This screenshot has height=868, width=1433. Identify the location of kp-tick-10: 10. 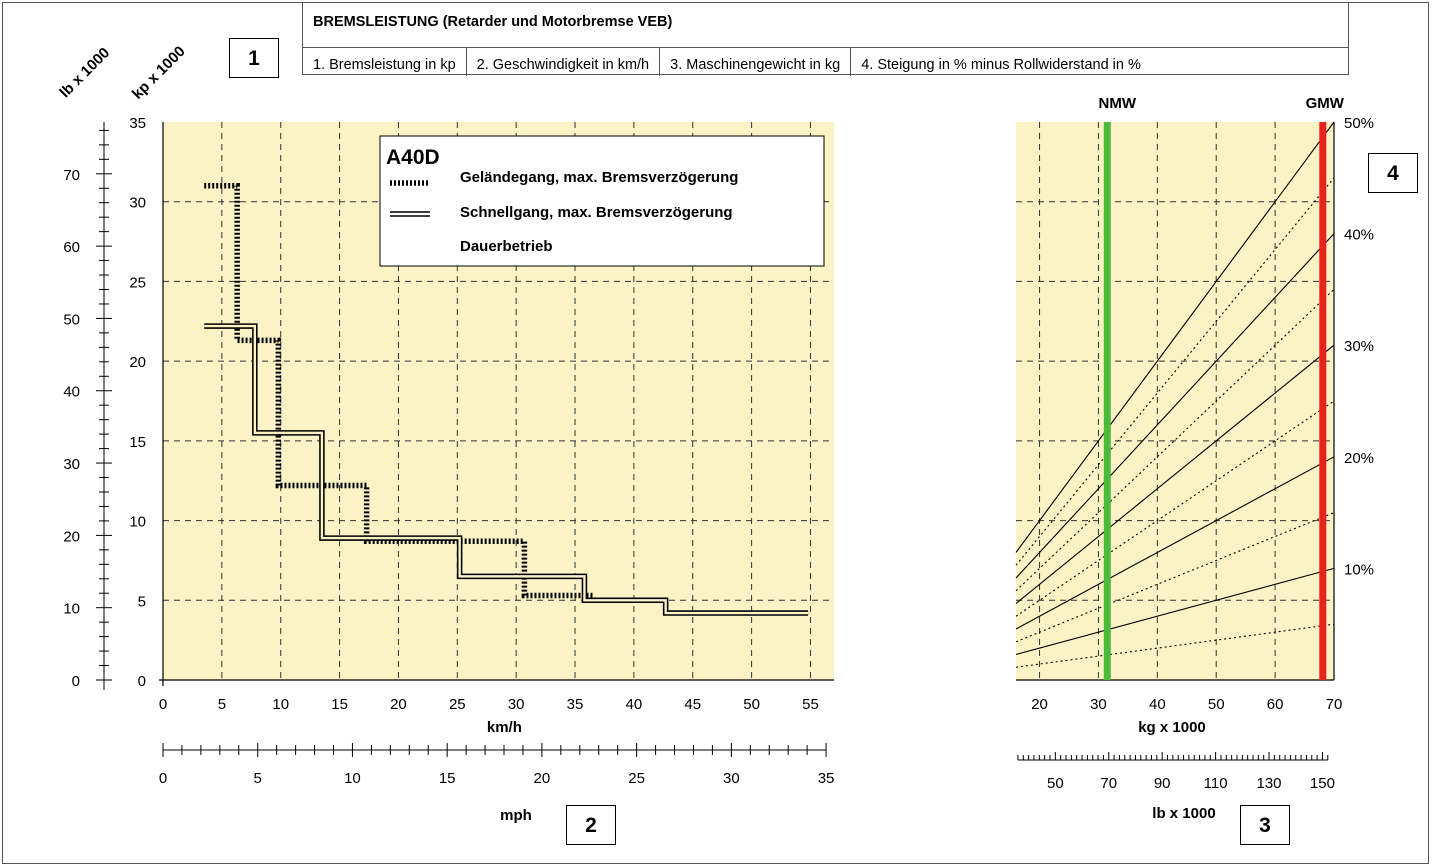
(137, 522).